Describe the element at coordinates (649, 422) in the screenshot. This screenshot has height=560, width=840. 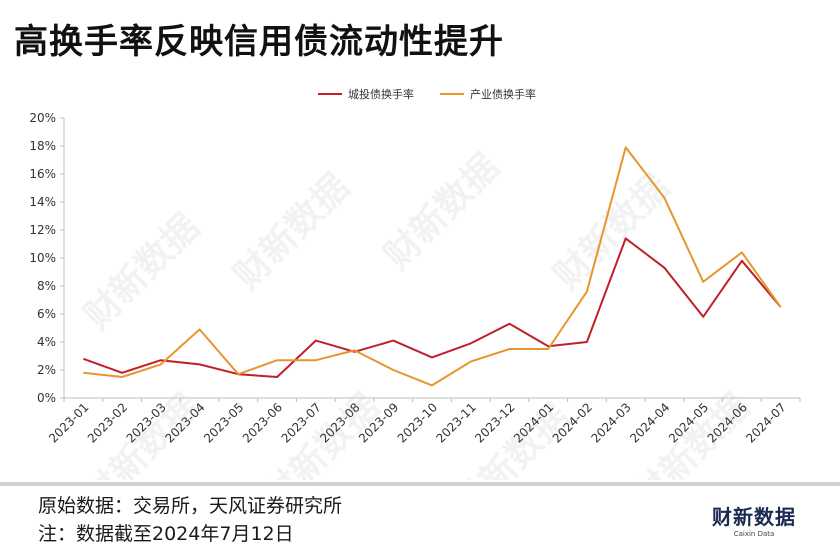
I see `x-tick-label: 2024-04` at that location.